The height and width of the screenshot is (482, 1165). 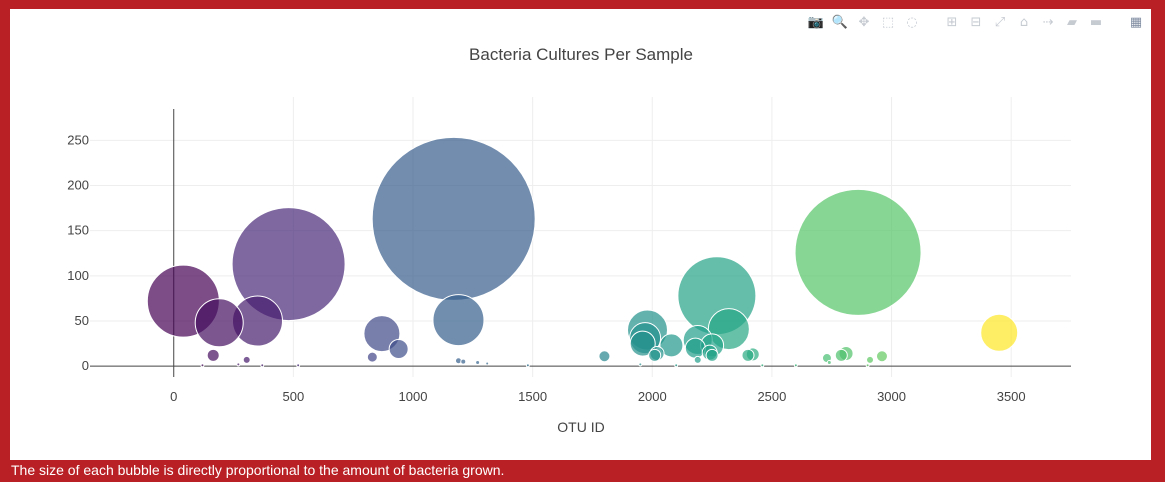 I want to click on modebar: 📷 🔍 ✥ ⬚ ◌ ⊞ ⊟ ⤢ ⌂ ⇢ ▰ ▬ ▦, so click(x=976, y=22).